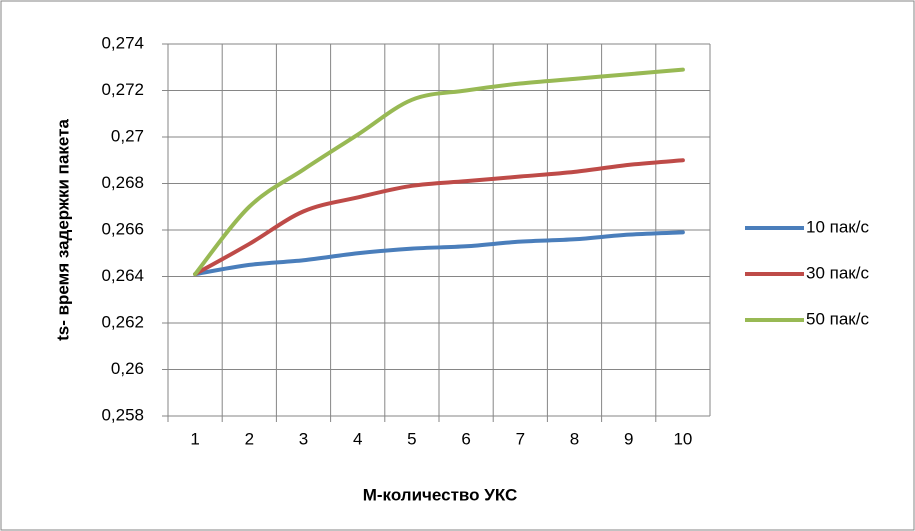  Describe the element at coordinates (127, 135) in the screenshot. I see `y-tick-label: 0,27` at that location.